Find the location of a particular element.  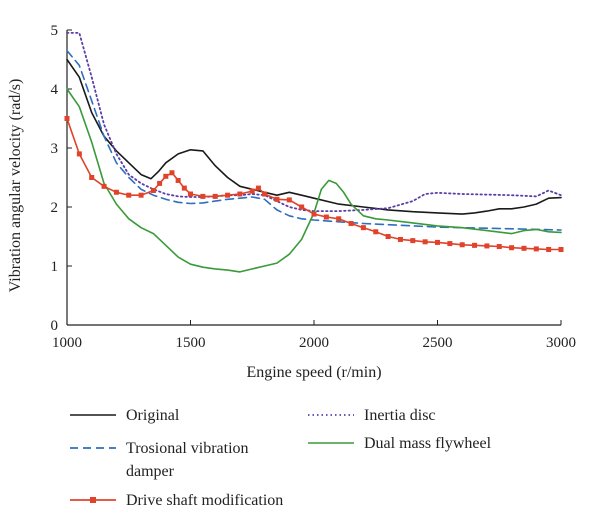

legend-label-torsional-damper: Trosional vibration damper is located at coordinates (187, 460).